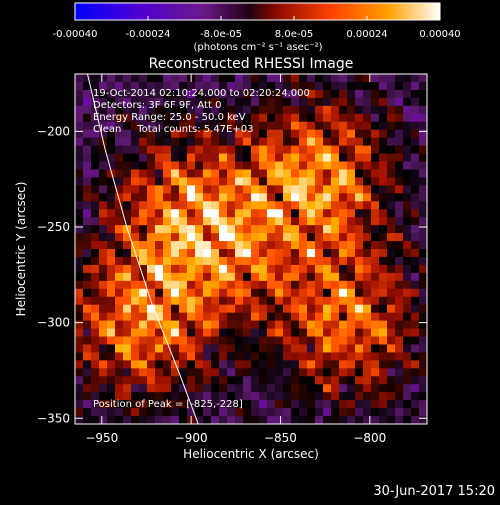  I want to click on x-axis-label: Heliocentric X (arcsec), so click(251, 454).